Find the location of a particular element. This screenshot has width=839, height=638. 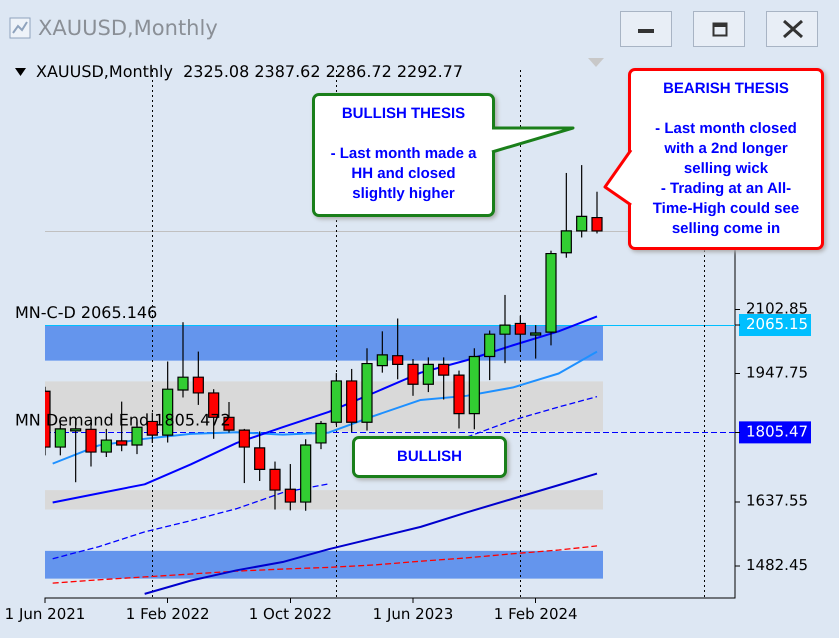

y-tick-label: 1482.45 is located at coordinates (777, 565).